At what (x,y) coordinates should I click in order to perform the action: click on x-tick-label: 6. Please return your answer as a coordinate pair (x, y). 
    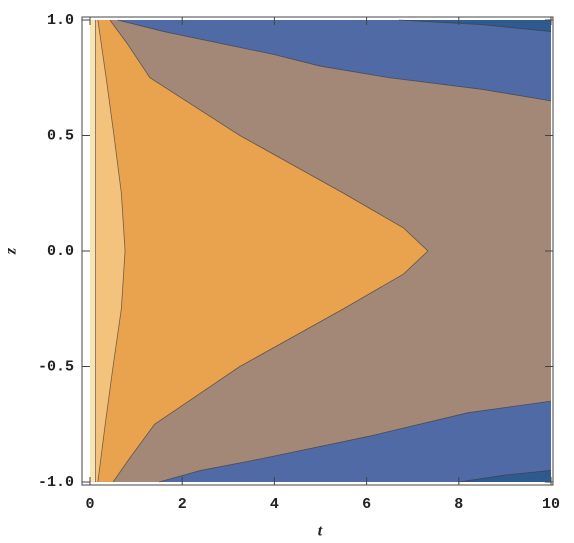
    Looking at the image, I should click on (366, 504).